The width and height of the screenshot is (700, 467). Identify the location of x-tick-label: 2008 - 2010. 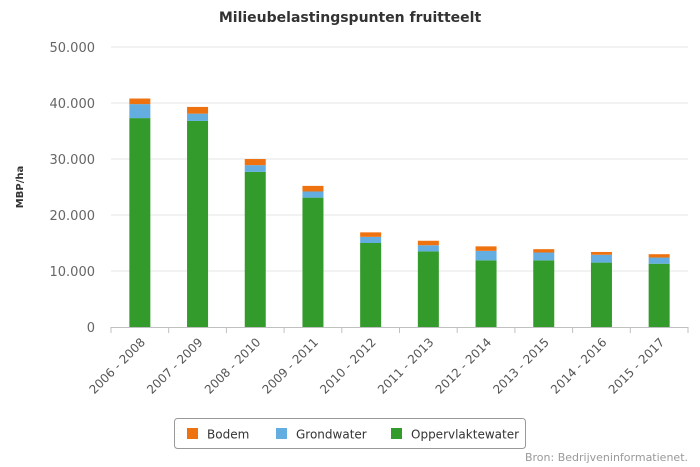
(233, 366).